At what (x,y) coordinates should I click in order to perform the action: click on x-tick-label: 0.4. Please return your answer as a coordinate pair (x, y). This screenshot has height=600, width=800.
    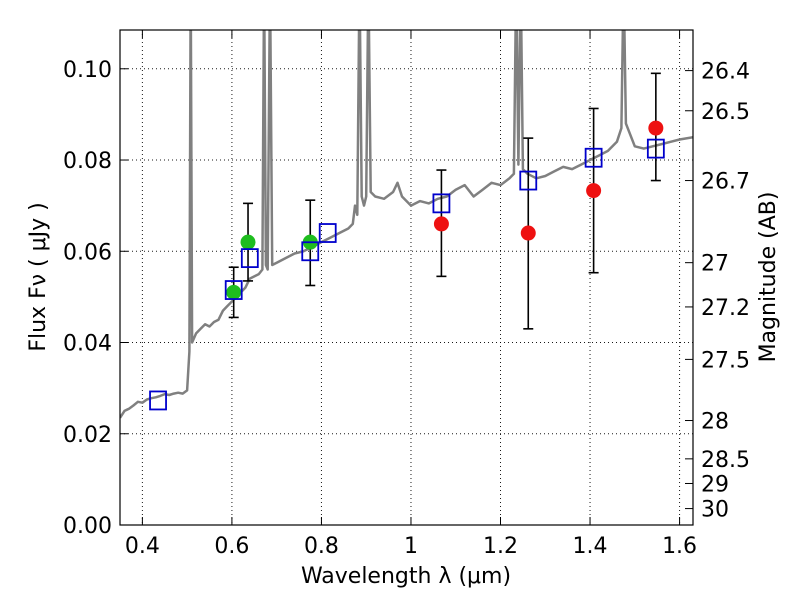
    Looking at the image, I should click on (142, 546).